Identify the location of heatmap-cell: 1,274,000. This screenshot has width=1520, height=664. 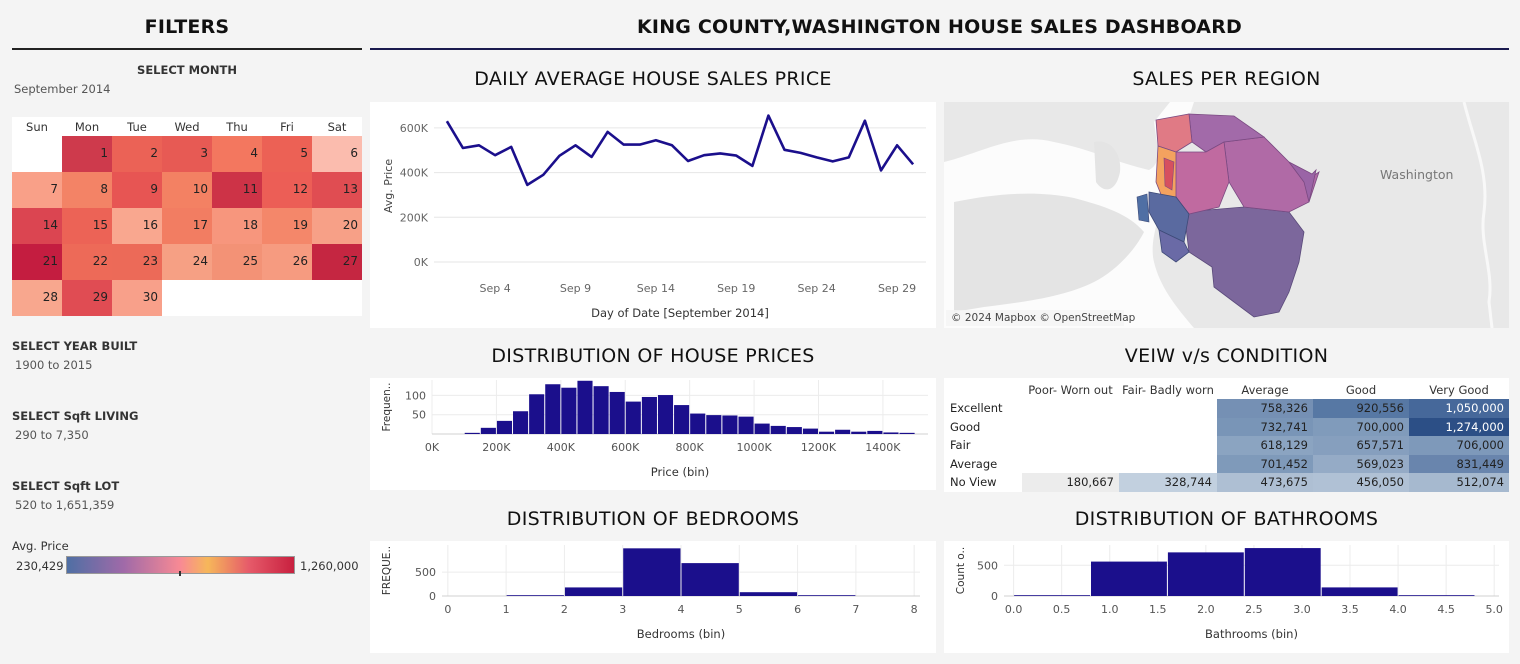
(1459, 426).